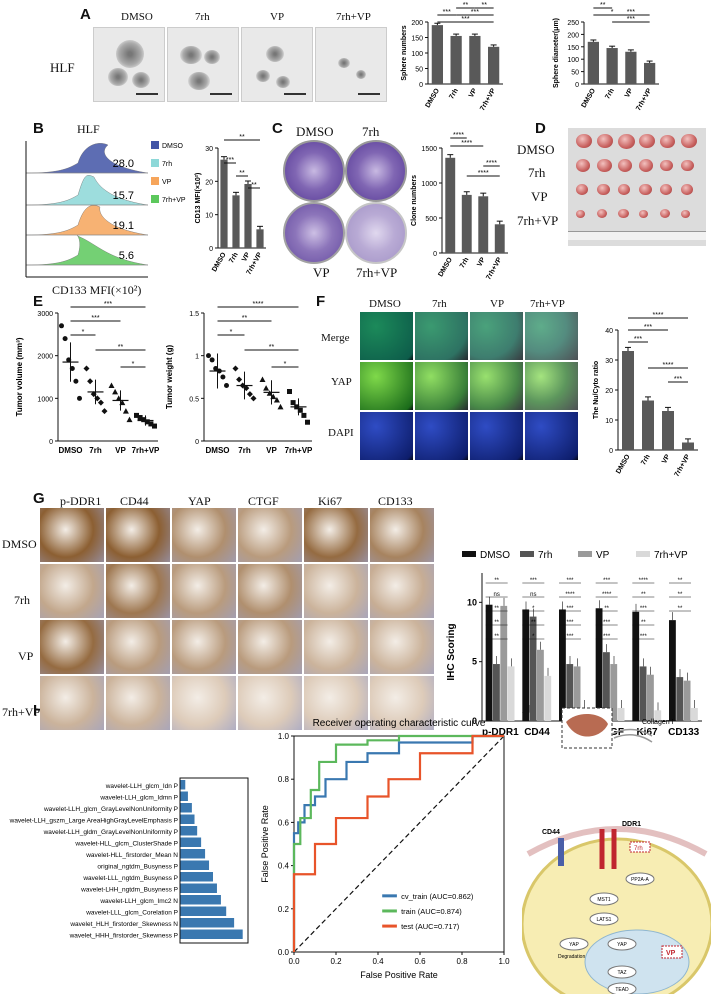  What do you see at coordinates (284, 822) in the screenshot?
I see `y-tick-label: 0.6` at bounding box center [284, 822].